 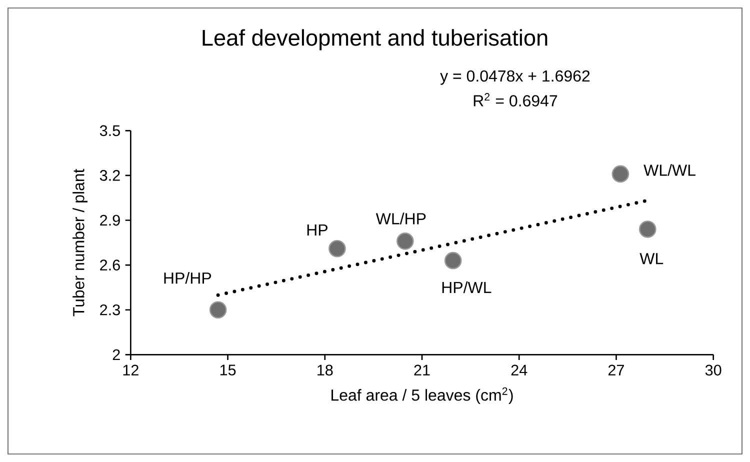 What do you see at coordinates (110, 265) in the screenshot?
I see `y-tick-label: 2.6` at bounding box center [110, 265].